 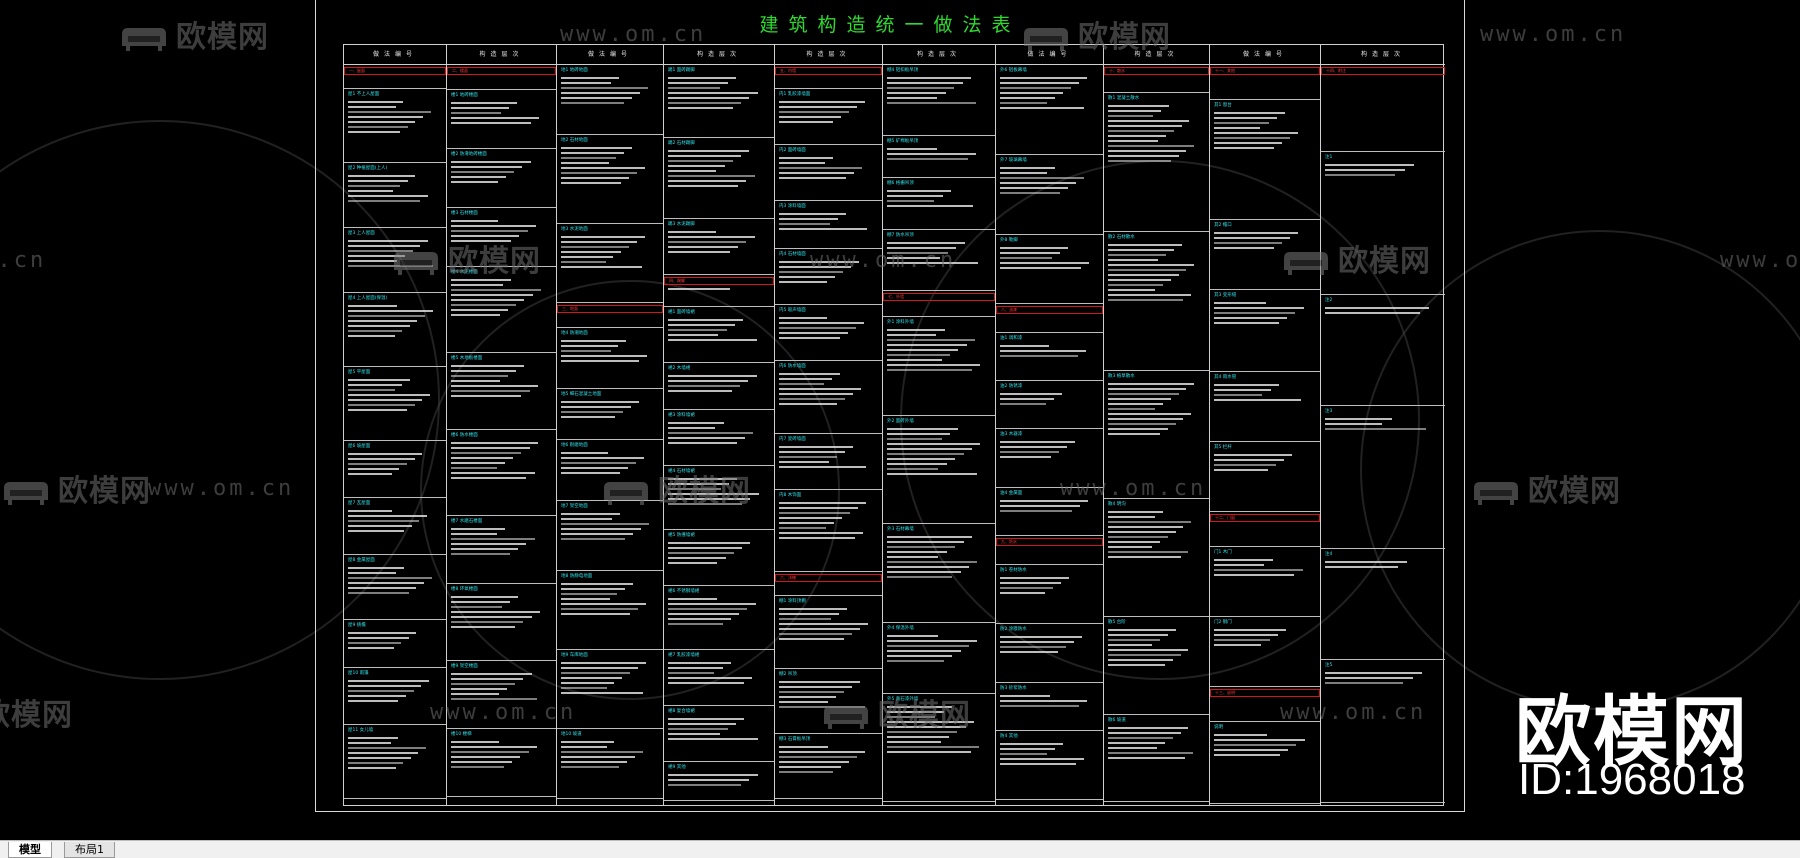 What do you see at coordinates (1383, 425) in the screenshot?
I see `table-column: 构造层次 十四、附注 注1 注2 注3 注4 注5` at bounding box center [1383, 425].